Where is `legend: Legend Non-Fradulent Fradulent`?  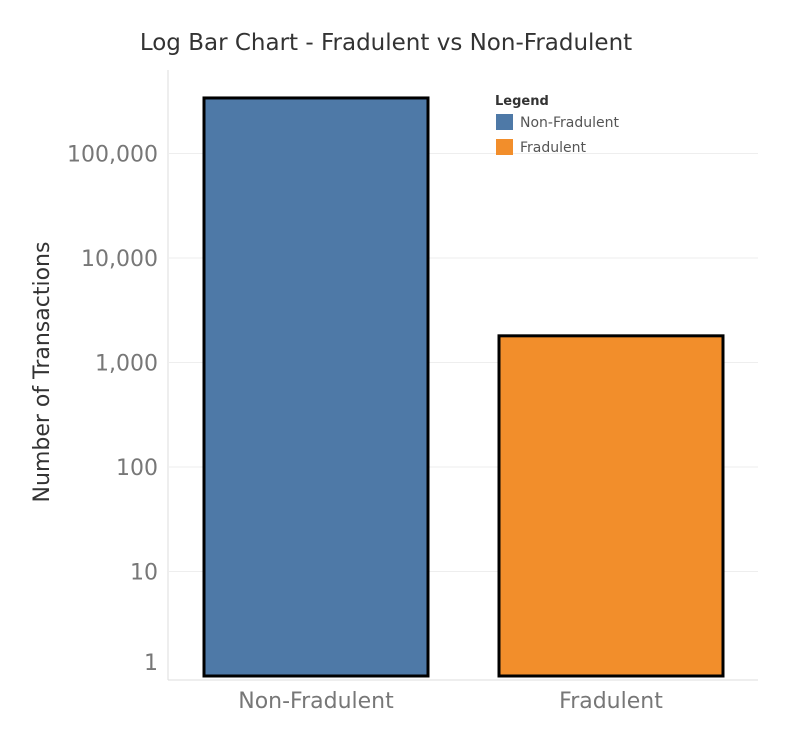 legend: Legend Non-Fradulent Fradulent is located at coordinates (557, 125).